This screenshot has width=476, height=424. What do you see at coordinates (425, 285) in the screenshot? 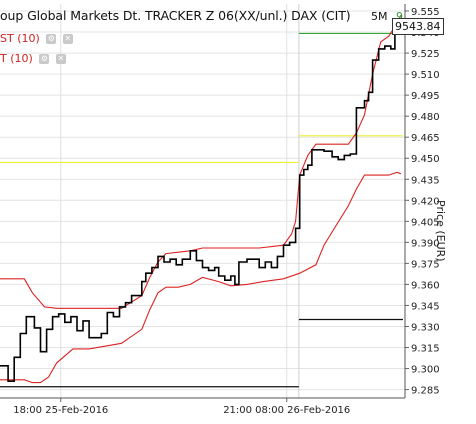
I see `y-tick-label: 9.360` at bounding box center [425, 285].